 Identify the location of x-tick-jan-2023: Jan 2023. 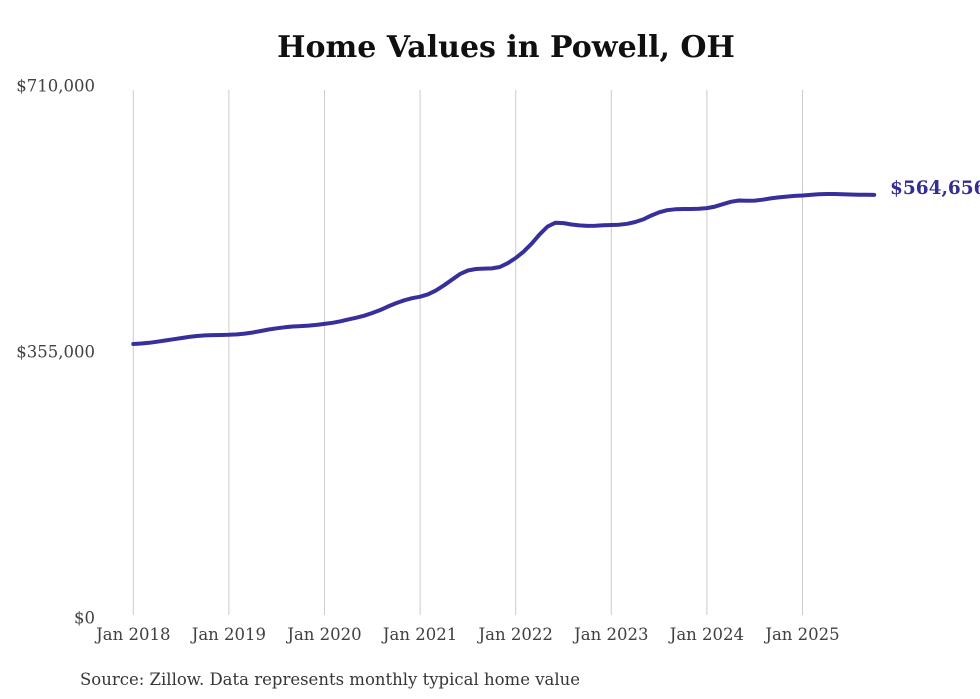
(610, 634).